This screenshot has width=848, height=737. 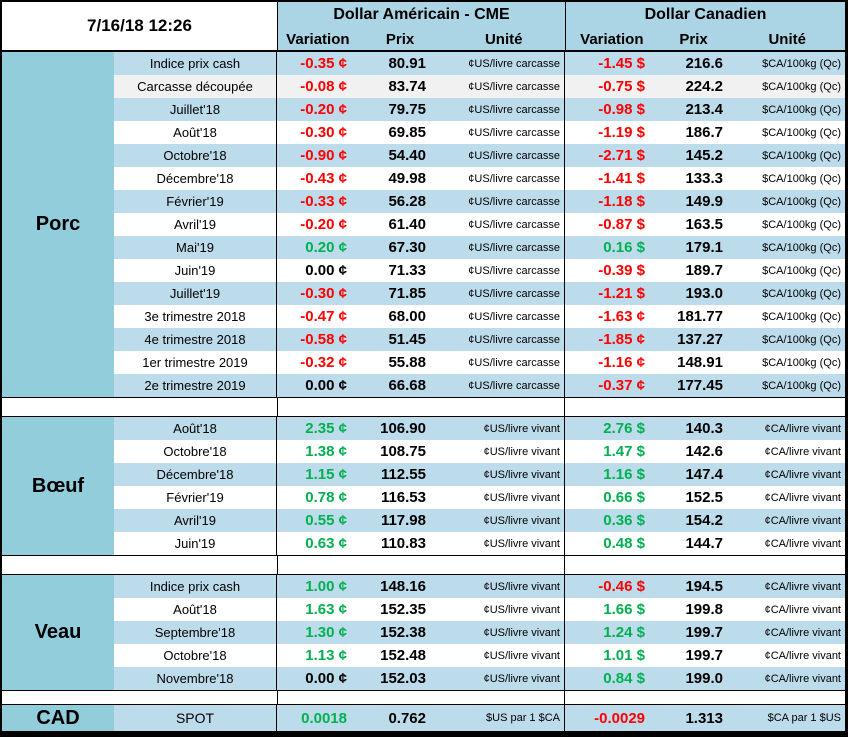 What do you see at coordinates (323, 155) in the screenshot?
I see `us-variation-cell: -0.90 ¢` at bounding box center [323, 155].